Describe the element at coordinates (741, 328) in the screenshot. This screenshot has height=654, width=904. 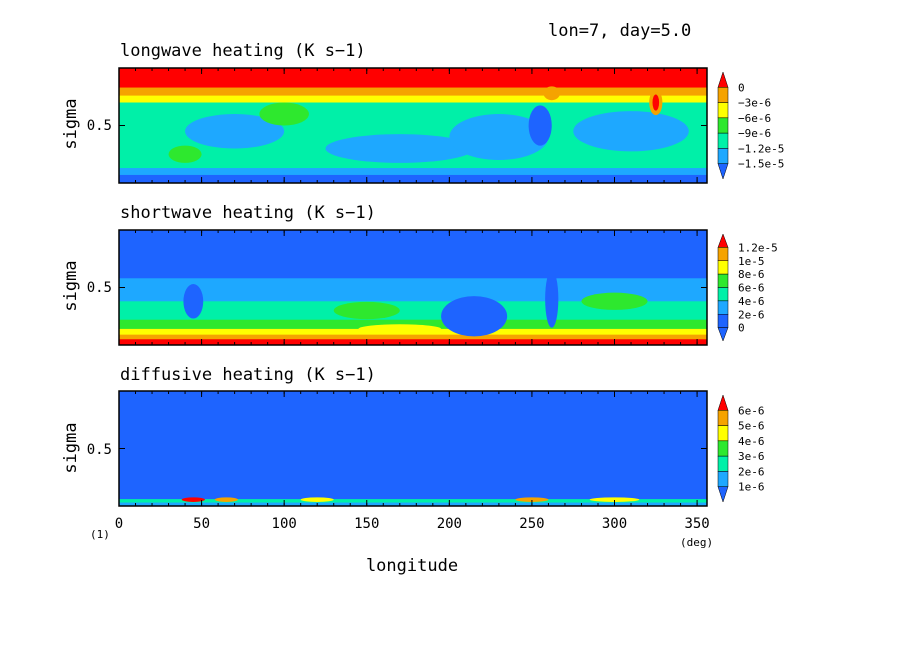
I see `colorbar-label: 0` at that location.